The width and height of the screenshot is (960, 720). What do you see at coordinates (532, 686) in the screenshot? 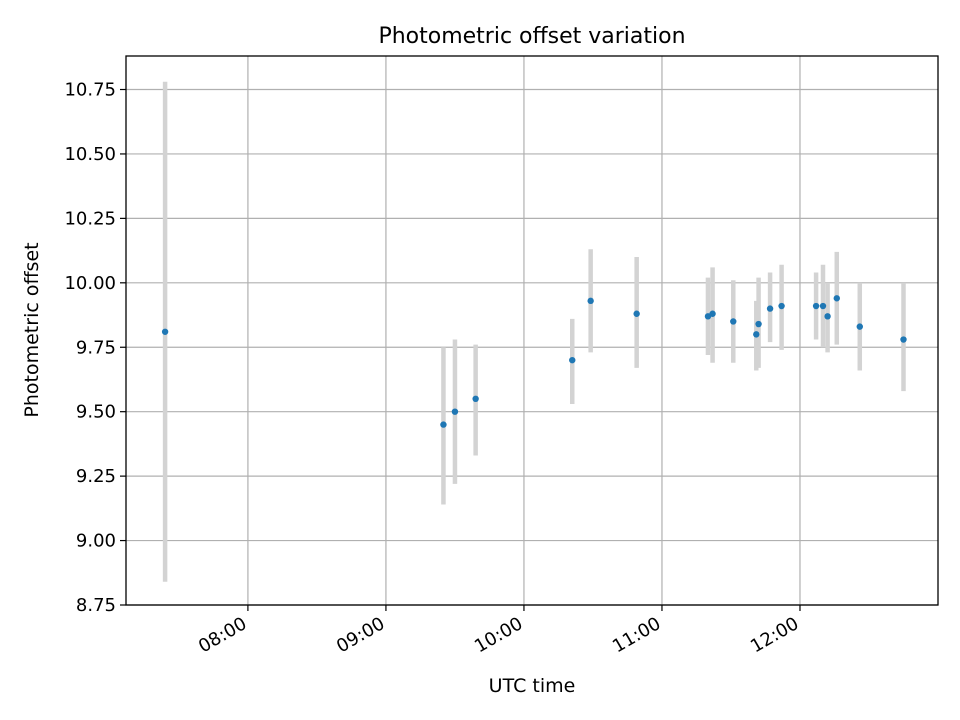
I see `x-axis-label: UTC time` at bounding box center [532, 686].